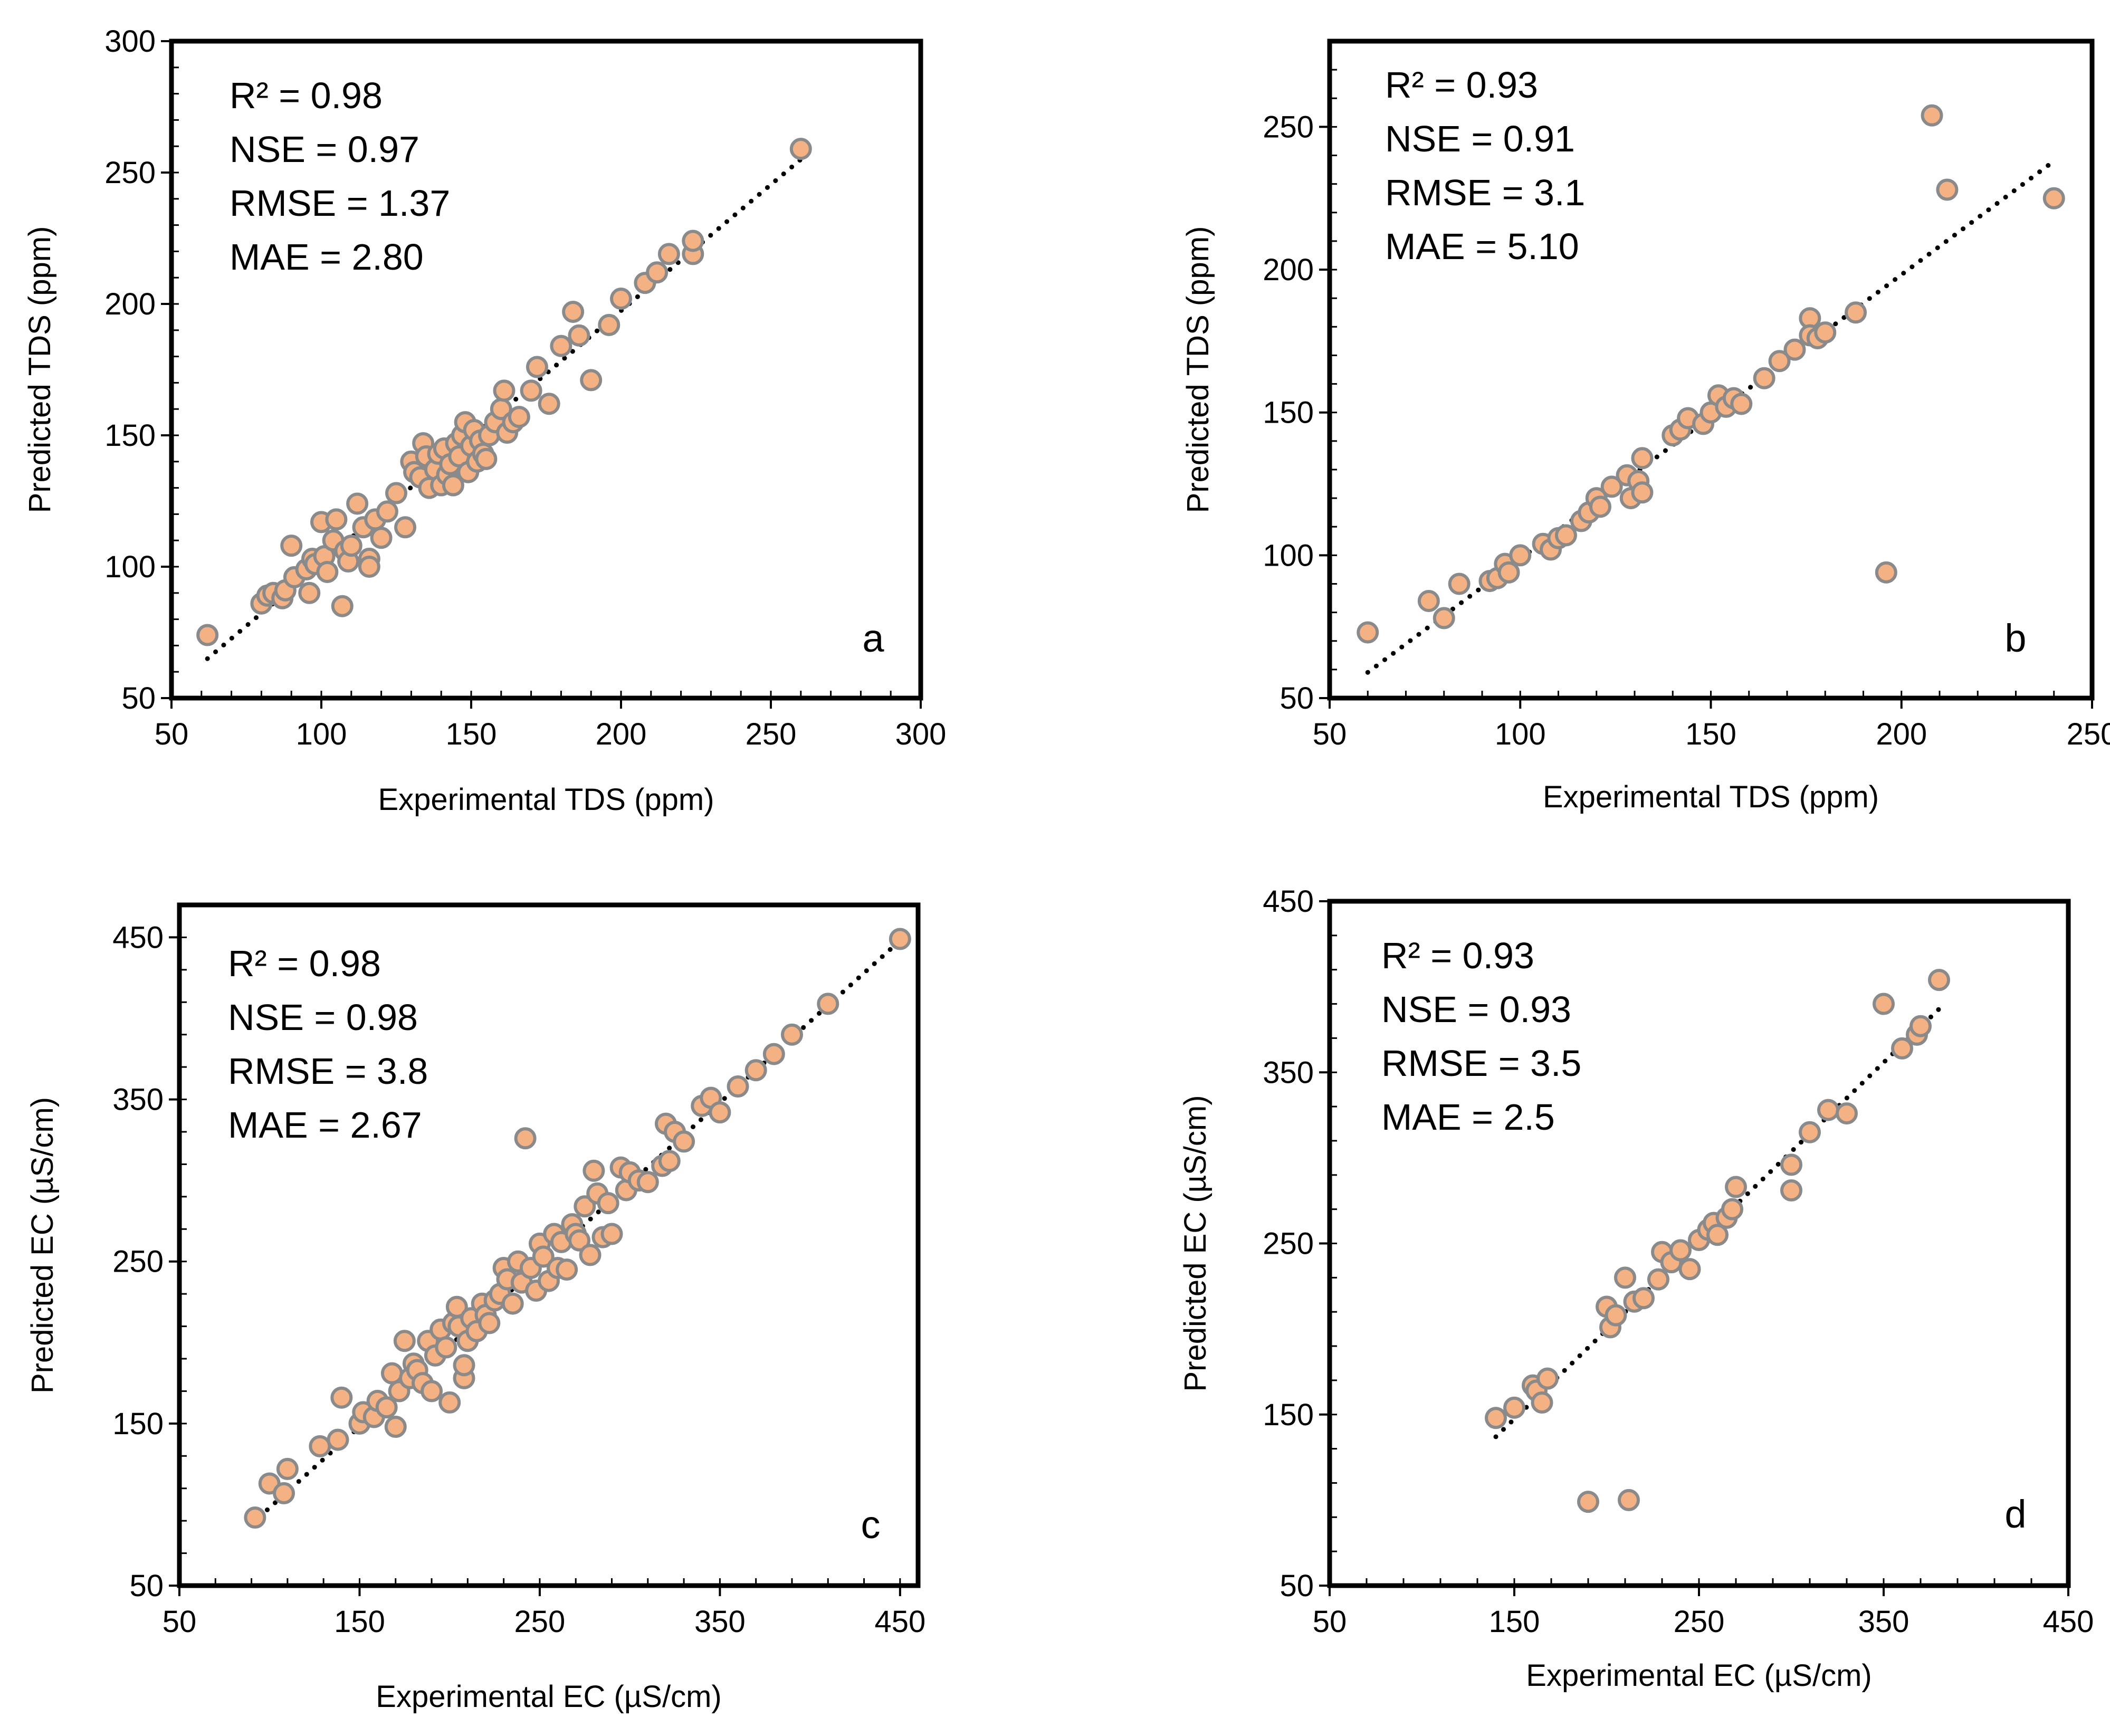 The width and height of the screenshot is (2110, 1736). Describe the element at coordinates (871, 1525) in the screenshot. I see `panel-letter: c` at that location.